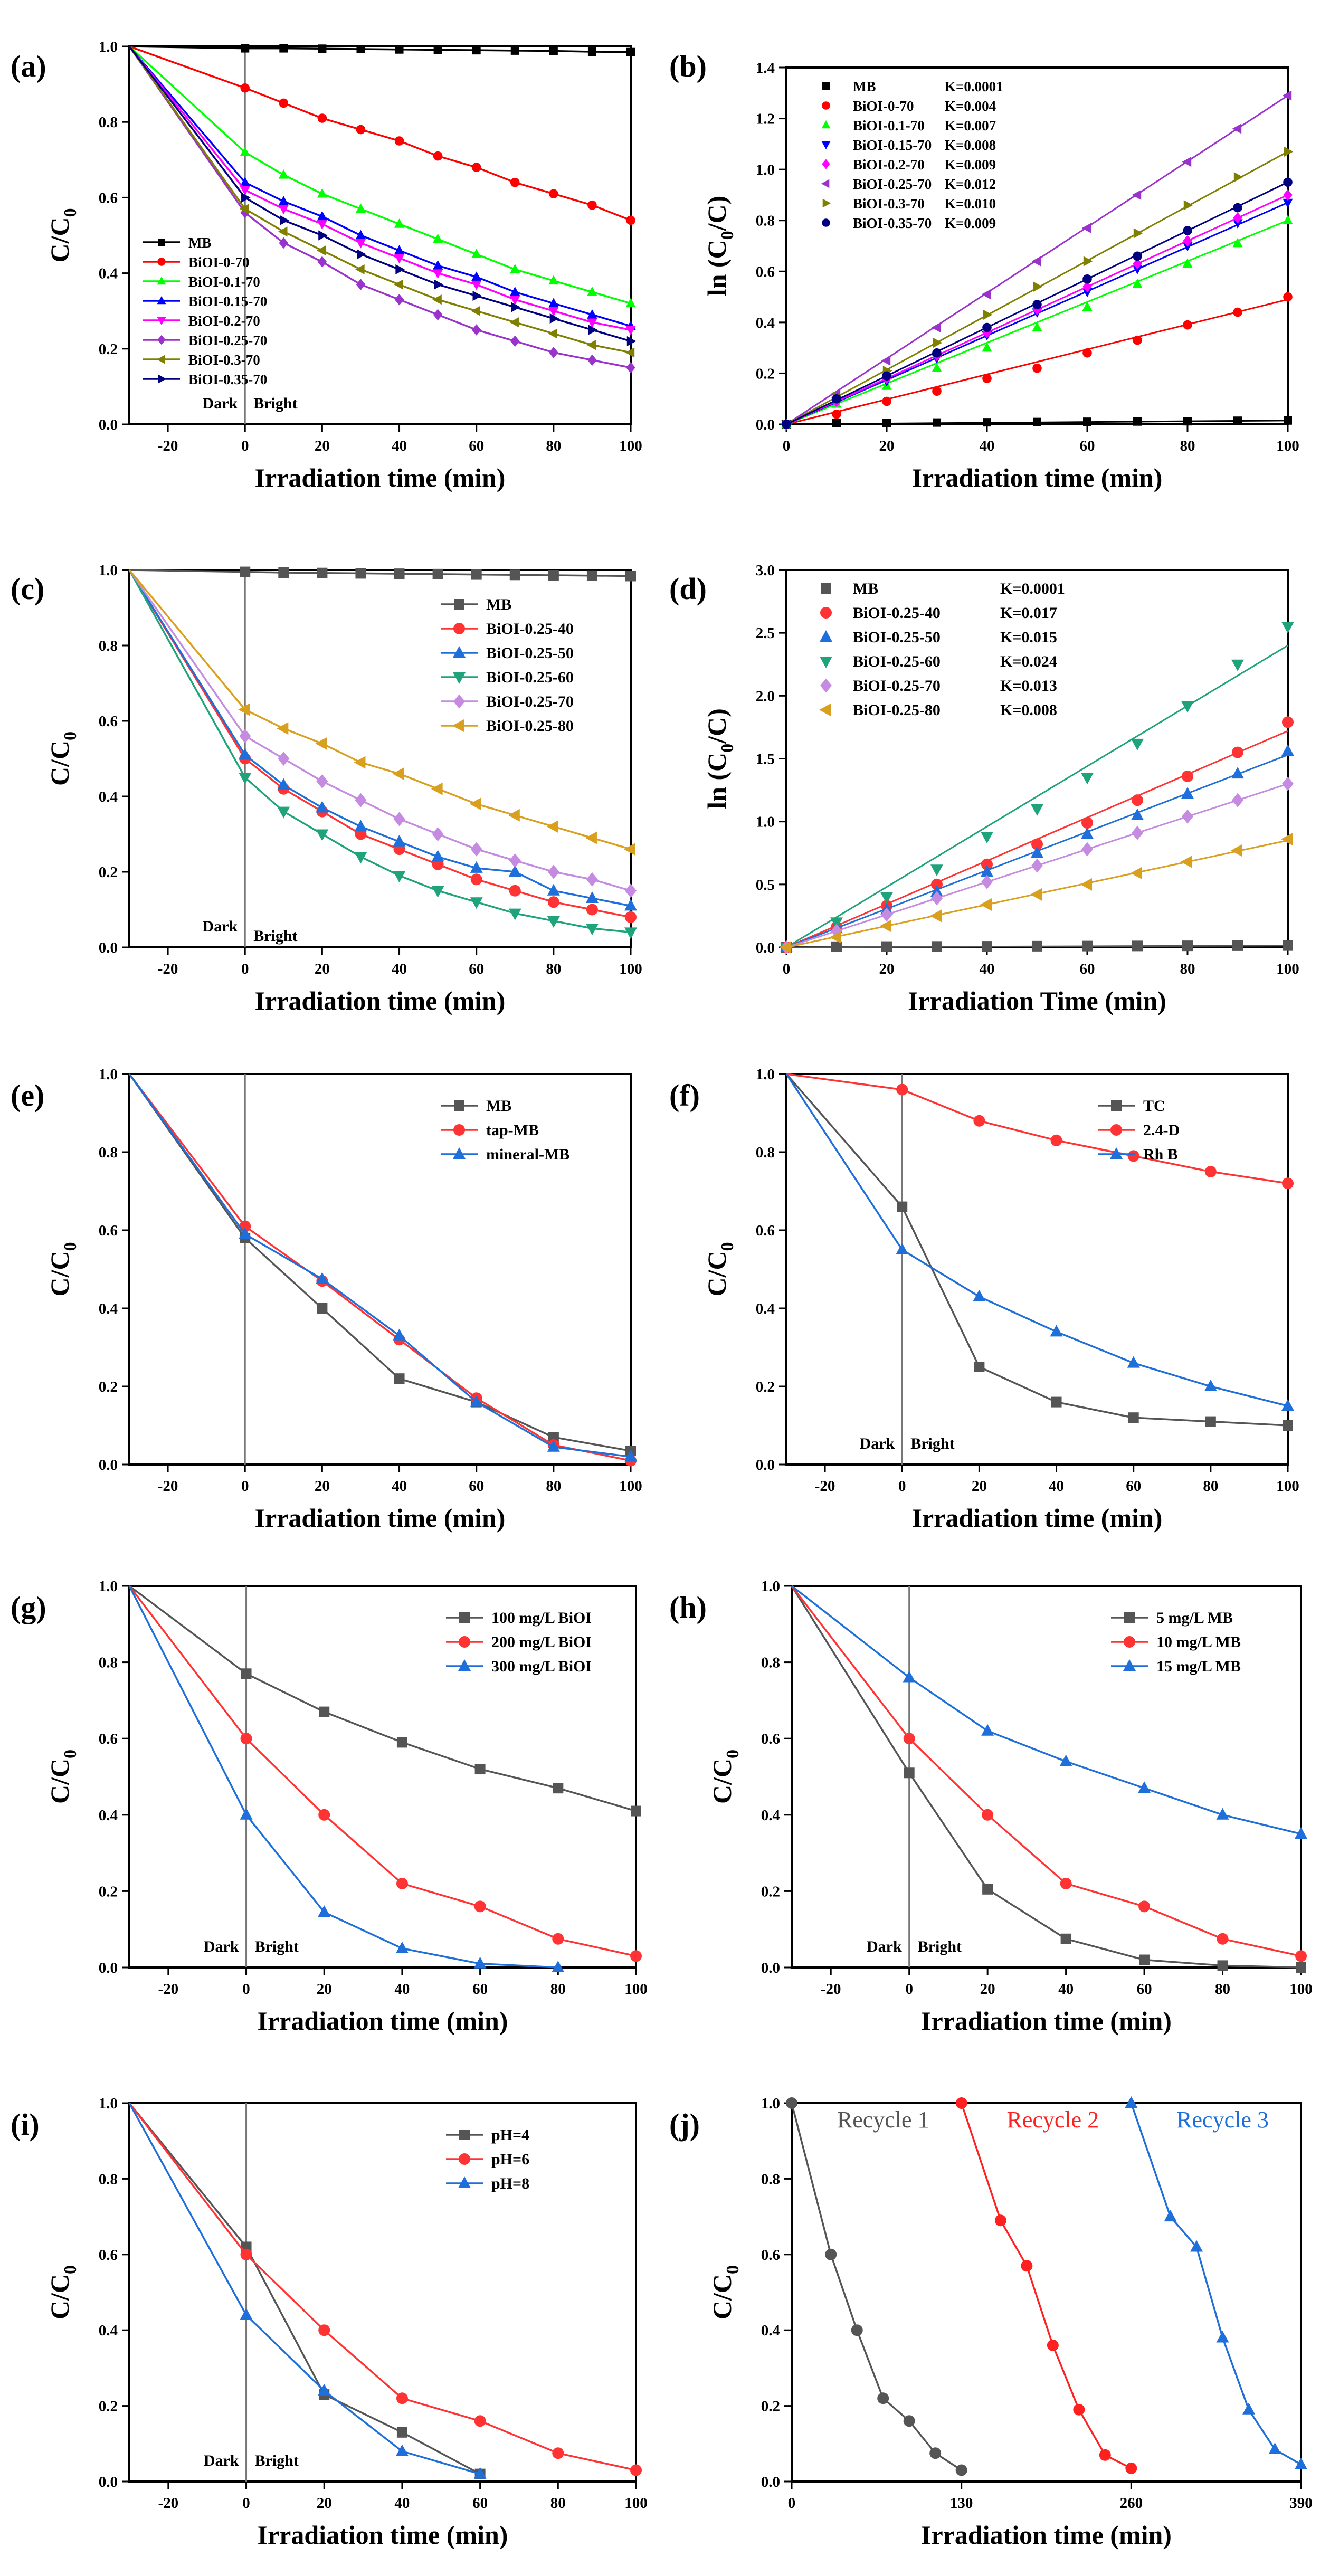 Image resolution: width=1339 pixels, height=2576 pixels. Describe the element at coordinates (1037, 1518) in the screenshot. I see `x-axis-title: Irradiation time (min)` at that location.